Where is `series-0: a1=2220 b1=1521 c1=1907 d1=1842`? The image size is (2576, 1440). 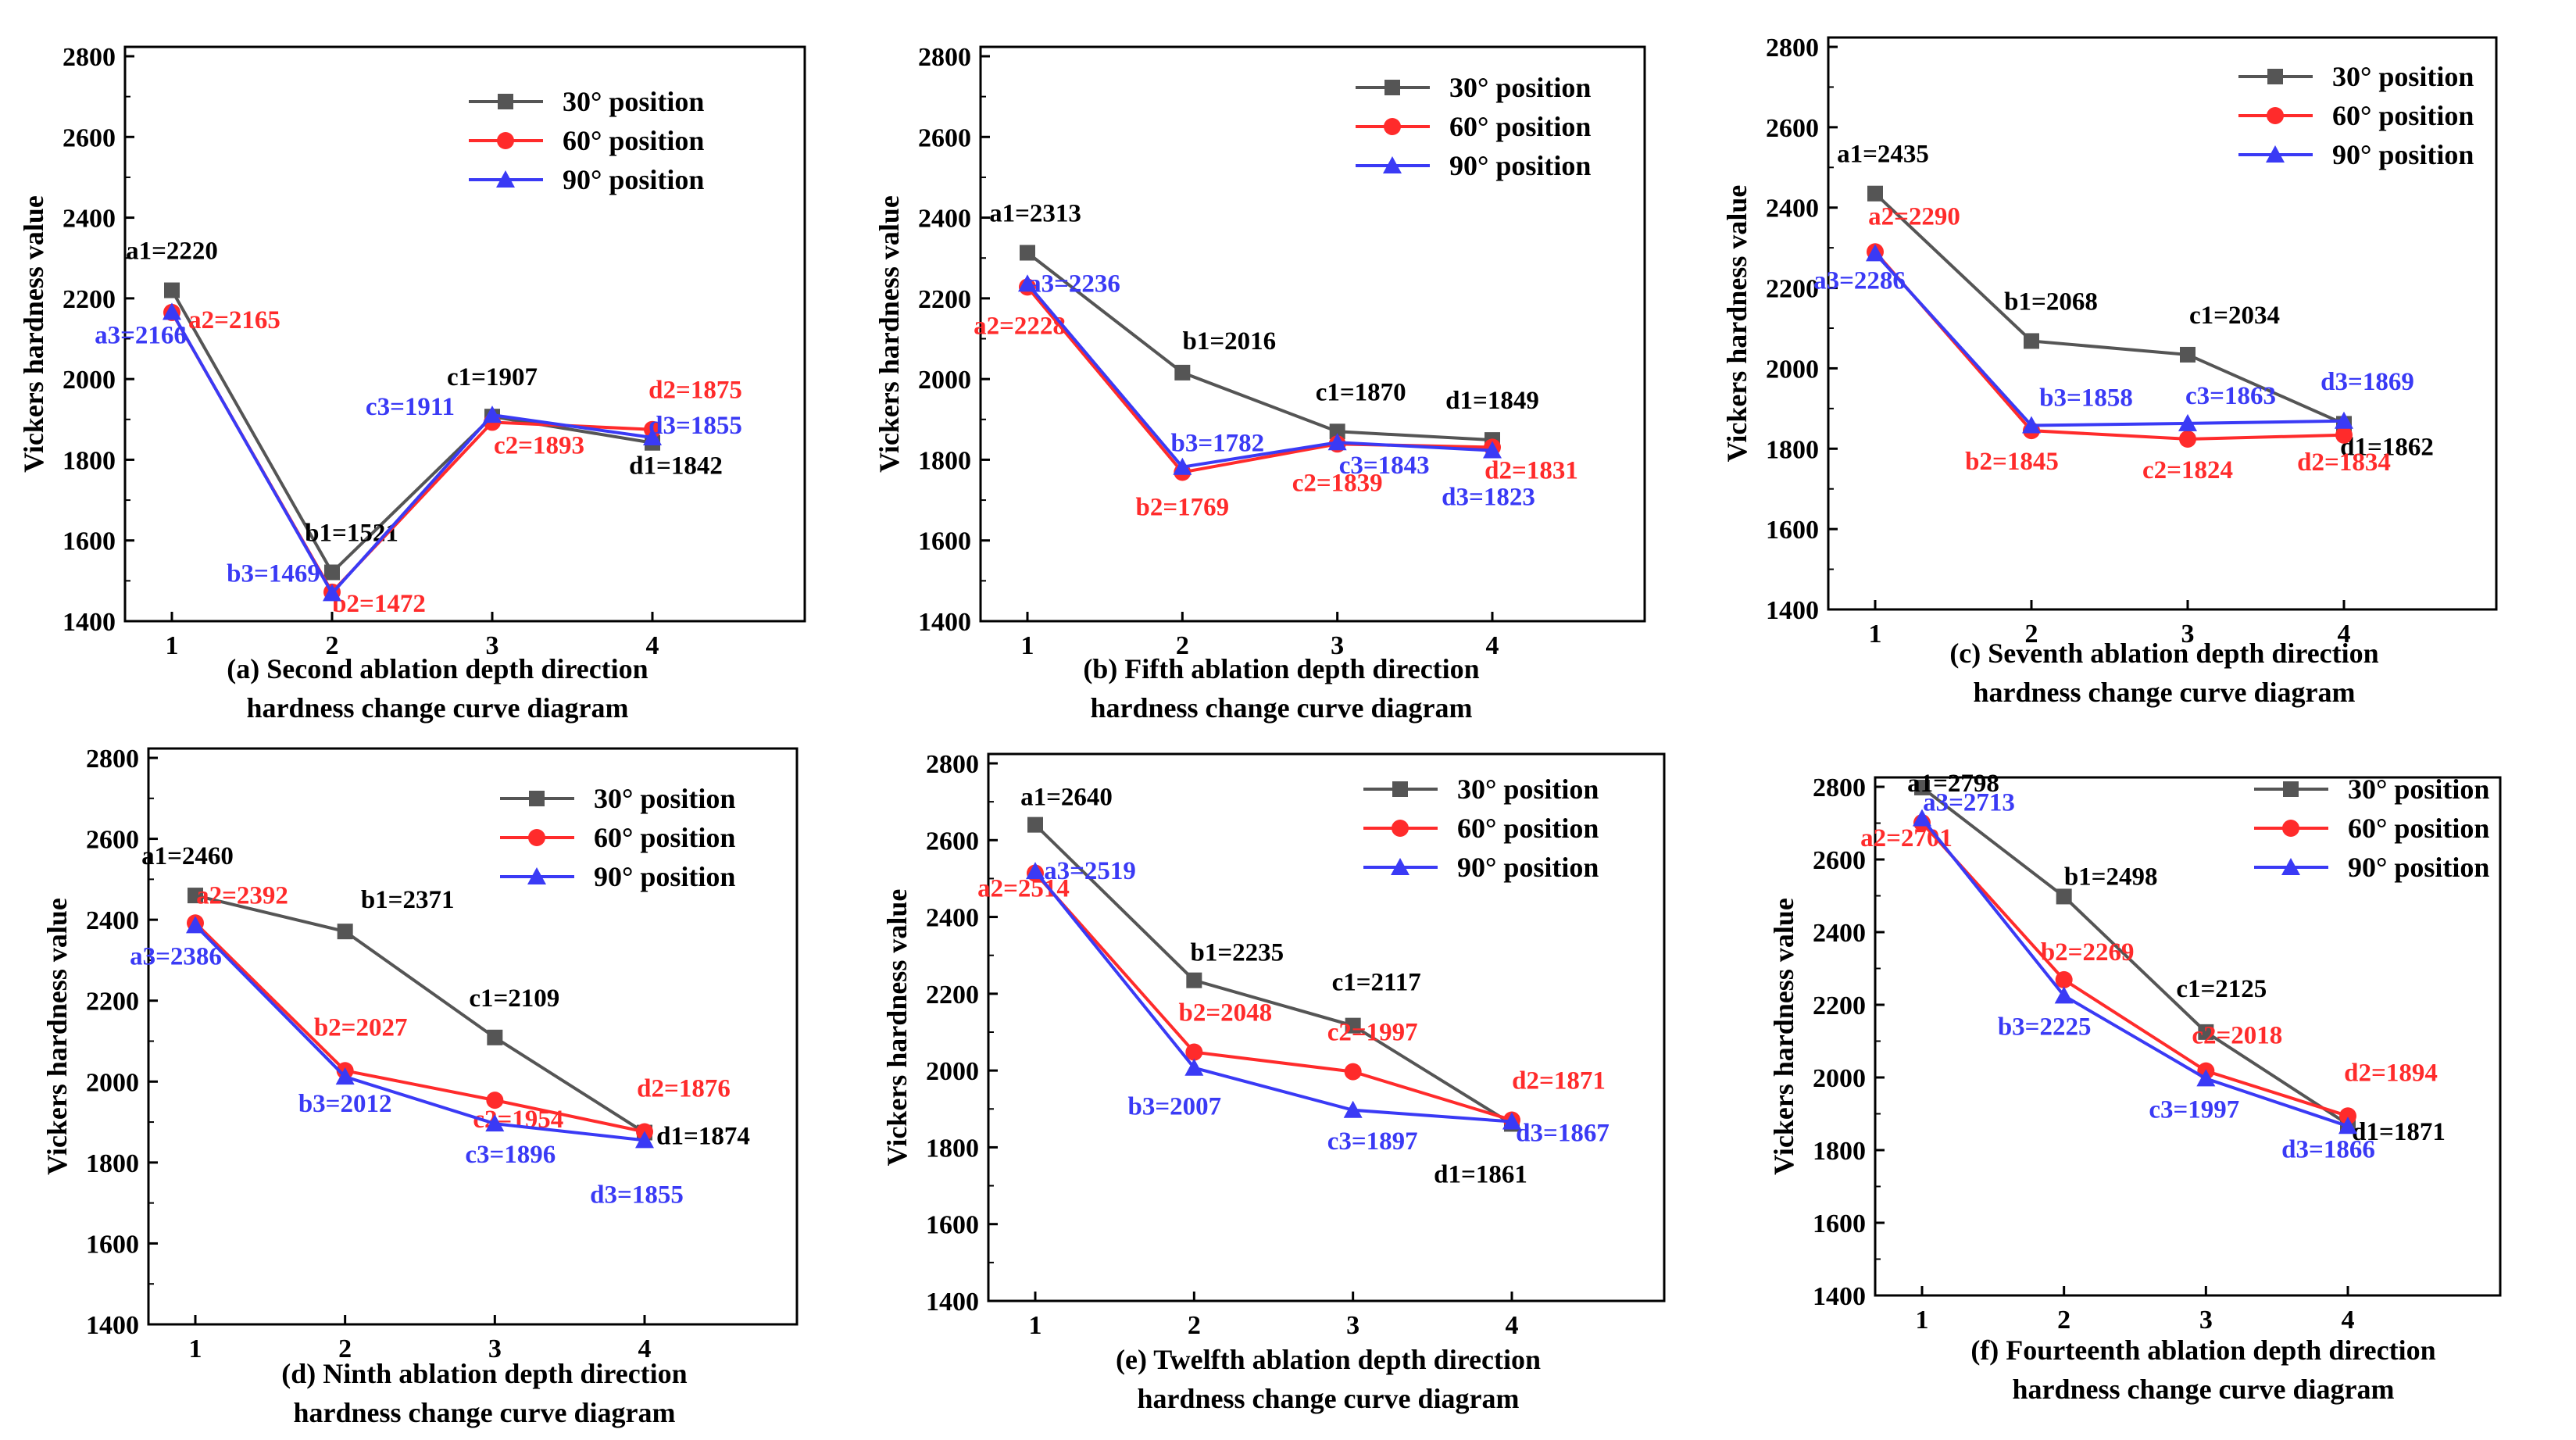 series-0: a1=2220 b1=1521 c1=1907 d1=1842 is located at coordinates (425, 409).